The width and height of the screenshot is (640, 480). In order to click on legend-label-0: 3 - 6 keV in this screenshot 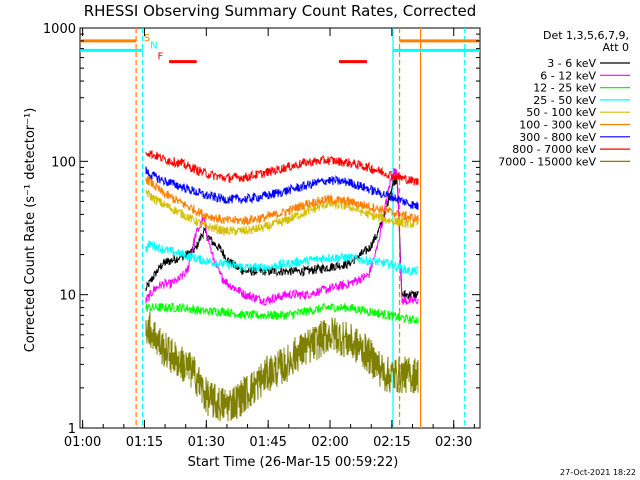, I will do `click(571, 63)`.